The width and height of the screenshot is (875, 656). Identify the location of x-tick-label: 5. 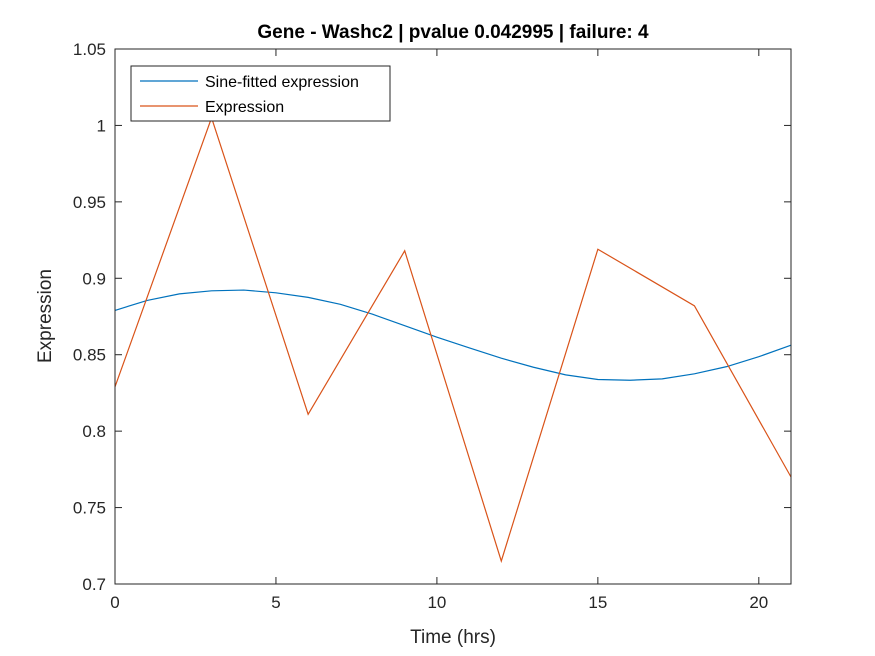
(275, 602).